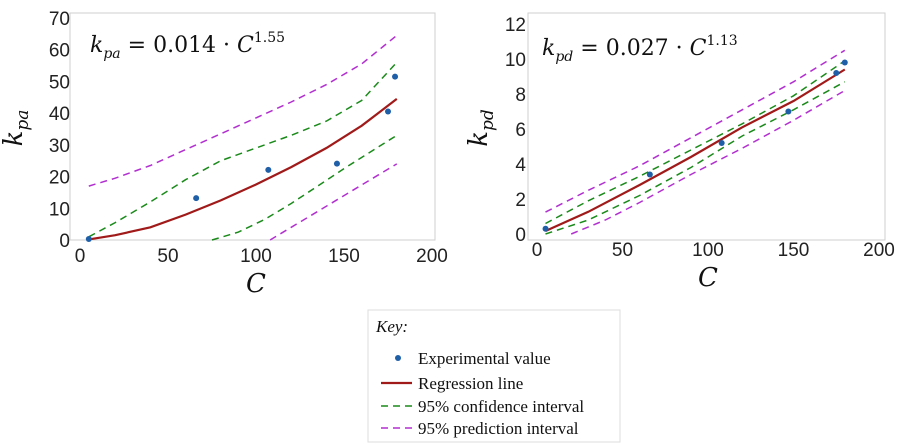  I want to click on legend-title: Key:, so click(391, 326).